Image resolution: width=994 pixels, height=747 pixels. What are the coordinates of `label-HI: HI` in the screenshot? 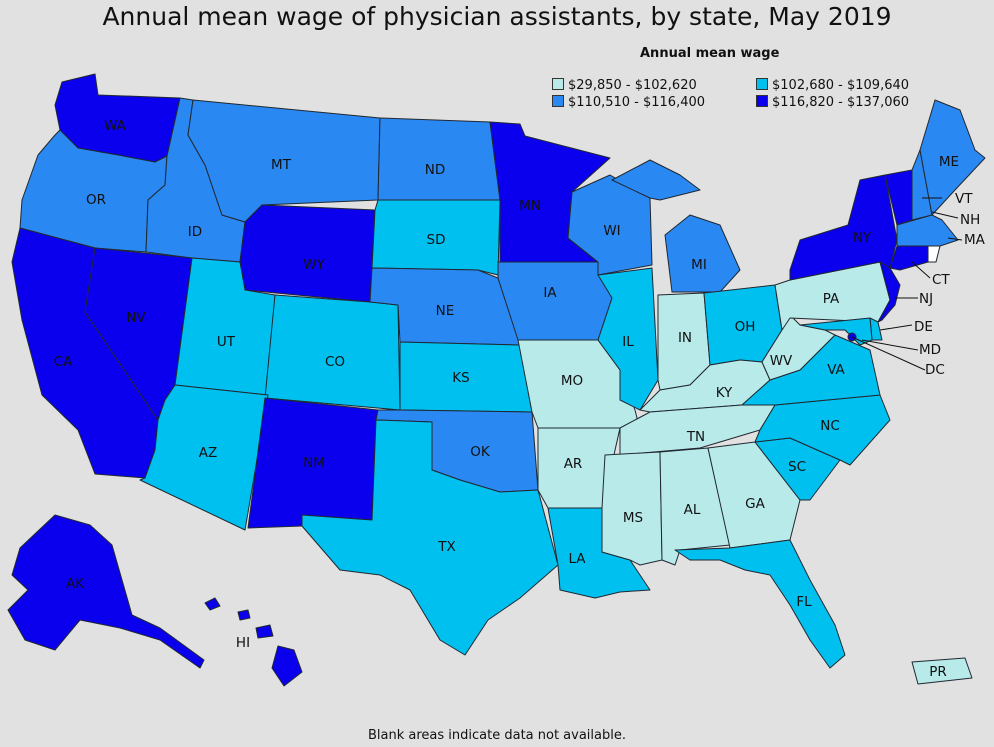 It's located at (243, 643).